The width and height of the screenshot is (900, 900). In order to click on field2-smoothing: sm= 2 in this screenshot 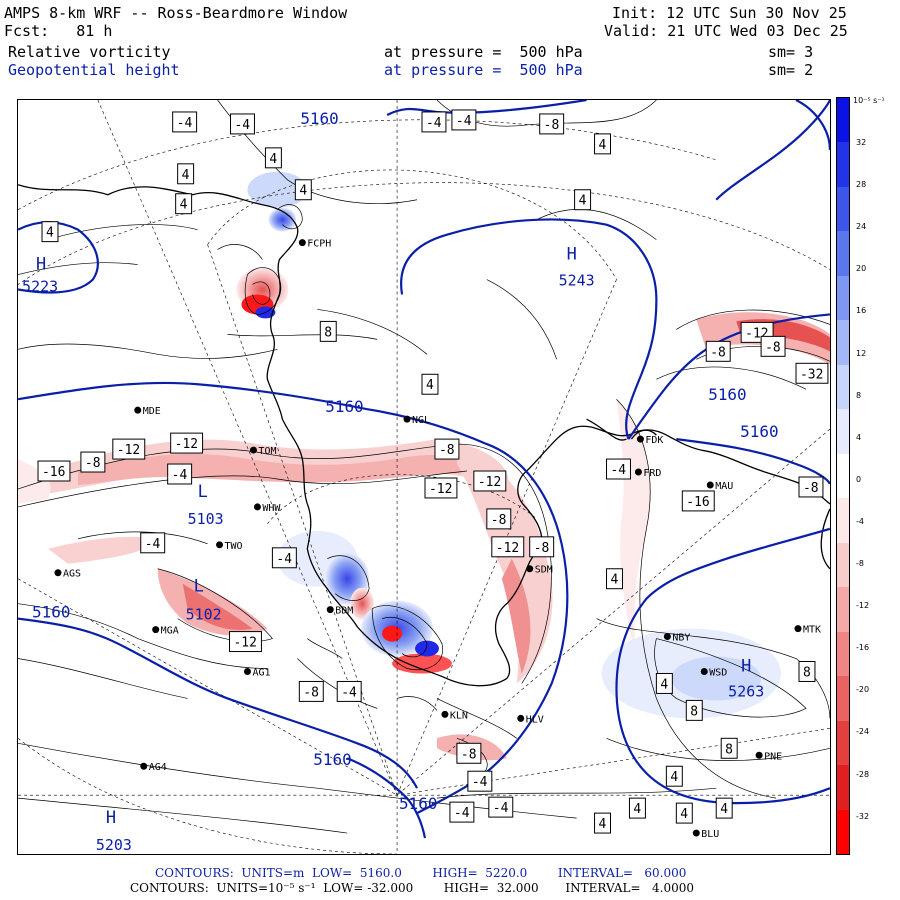, I will do `click(791, 70)`.